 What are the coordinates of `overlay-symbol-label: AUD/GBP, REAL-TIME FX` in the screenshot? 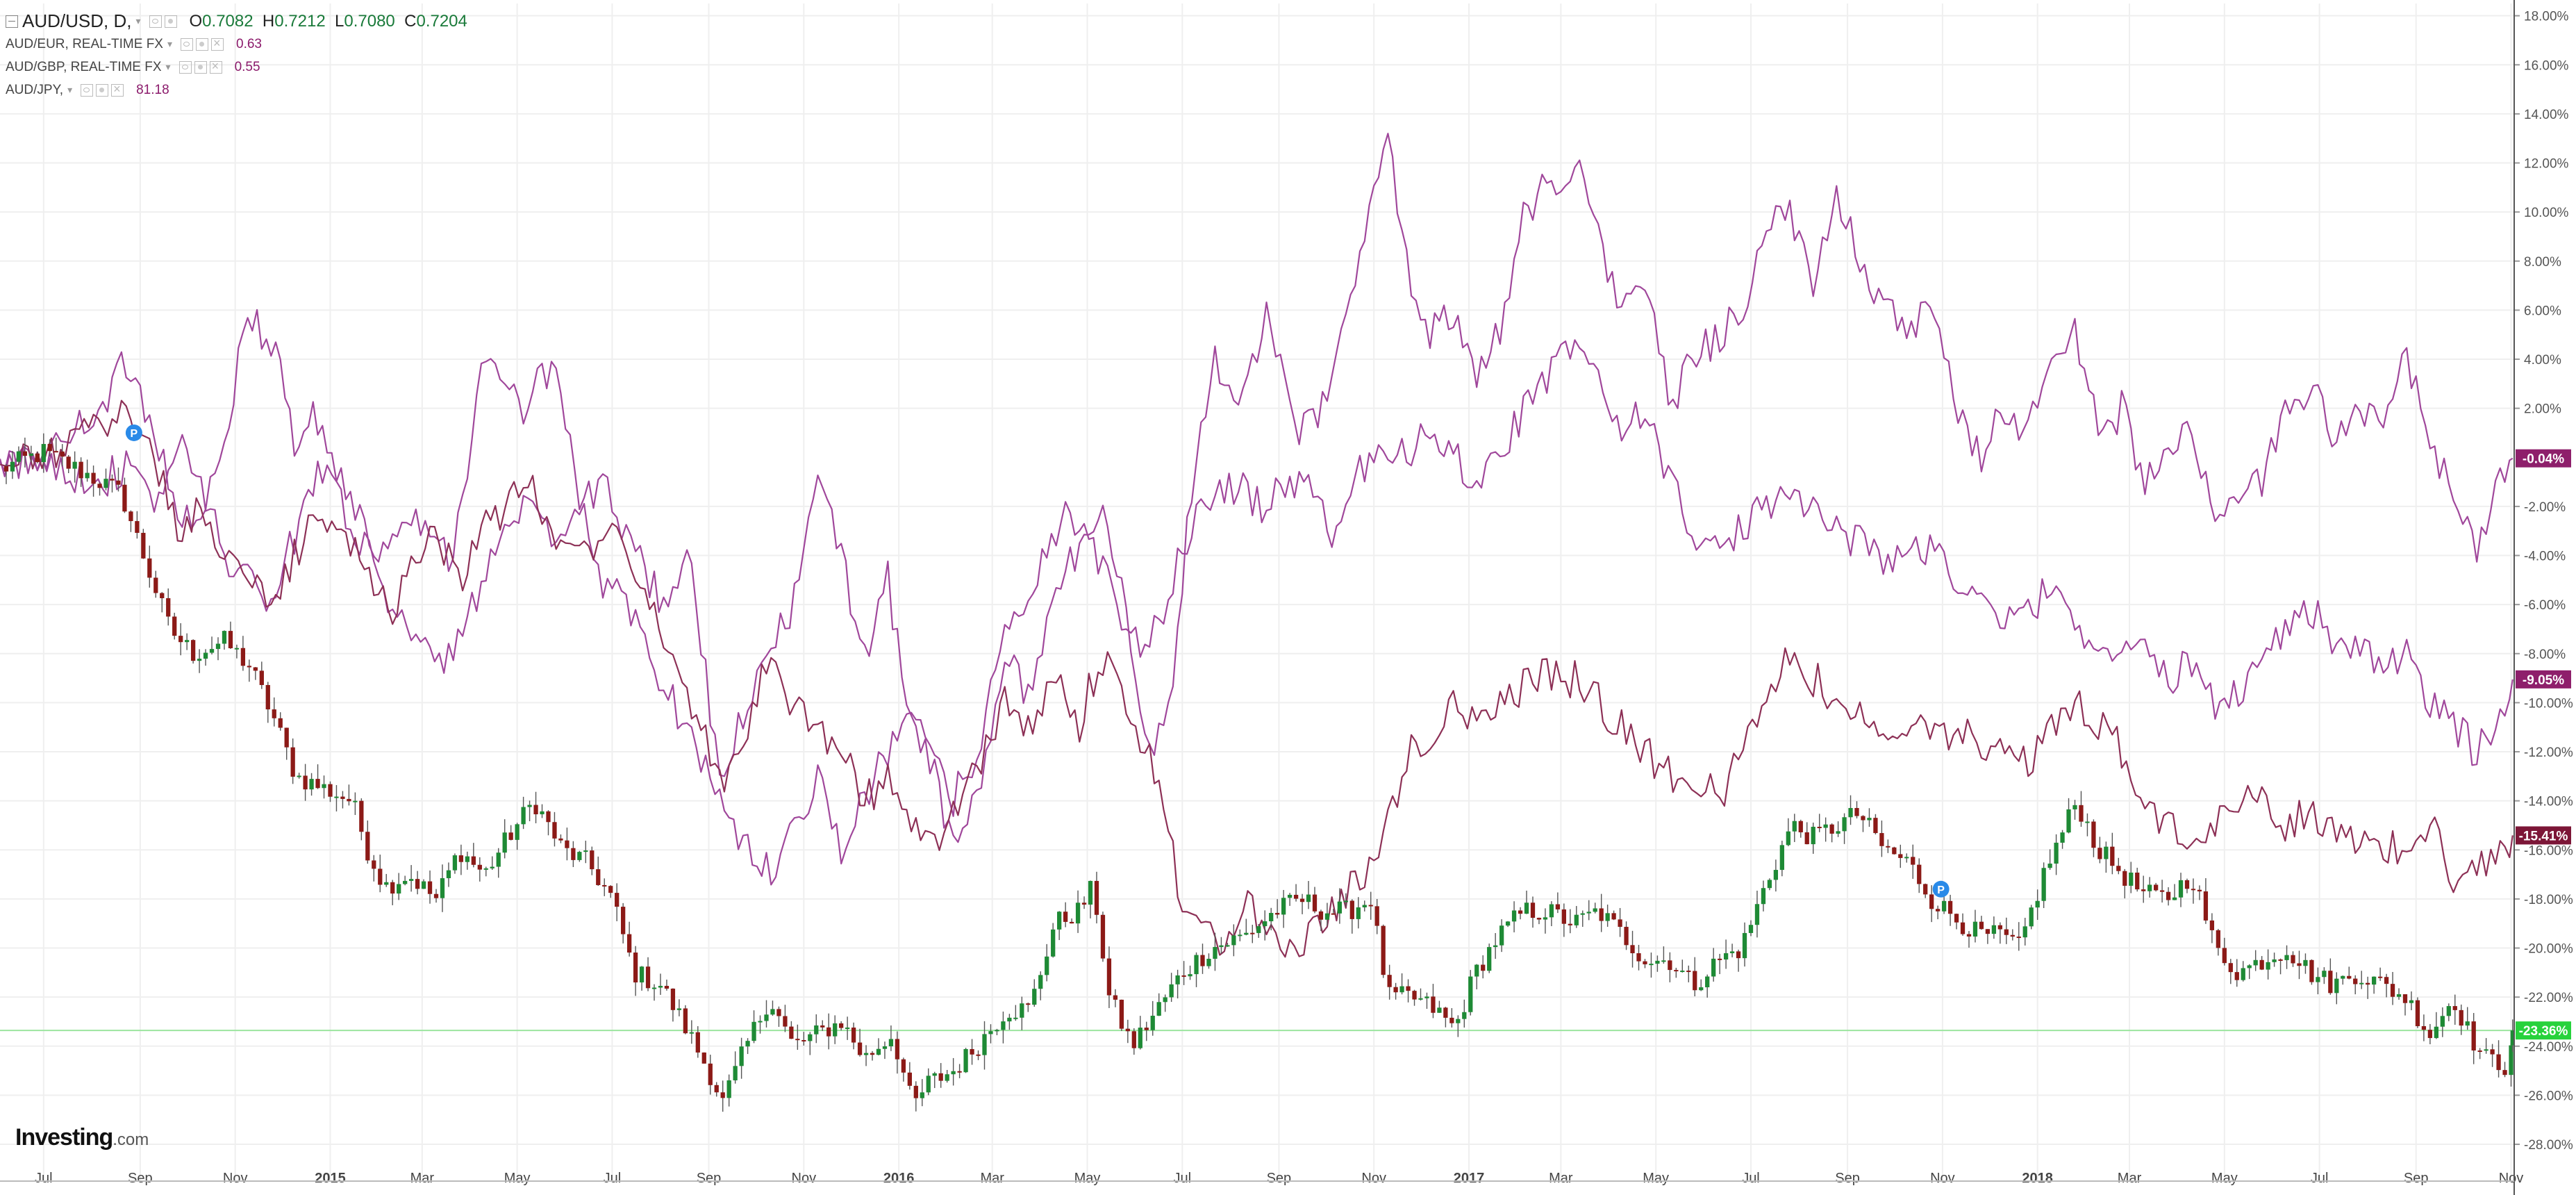 It's located at (84, 66).